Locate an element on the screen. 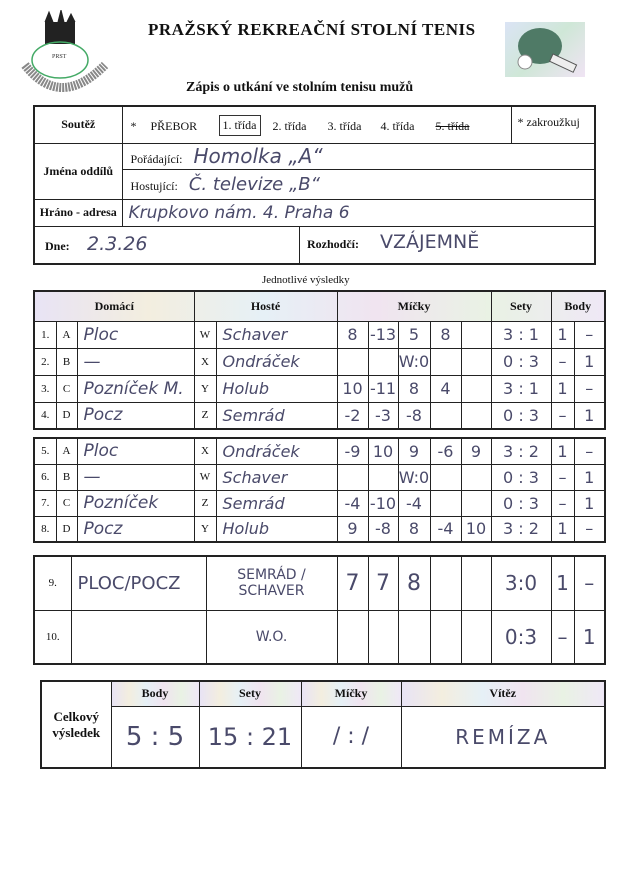 The width and height of the screenshot is (640, 876). guest-letter: X is located at coordinates (205, 451).